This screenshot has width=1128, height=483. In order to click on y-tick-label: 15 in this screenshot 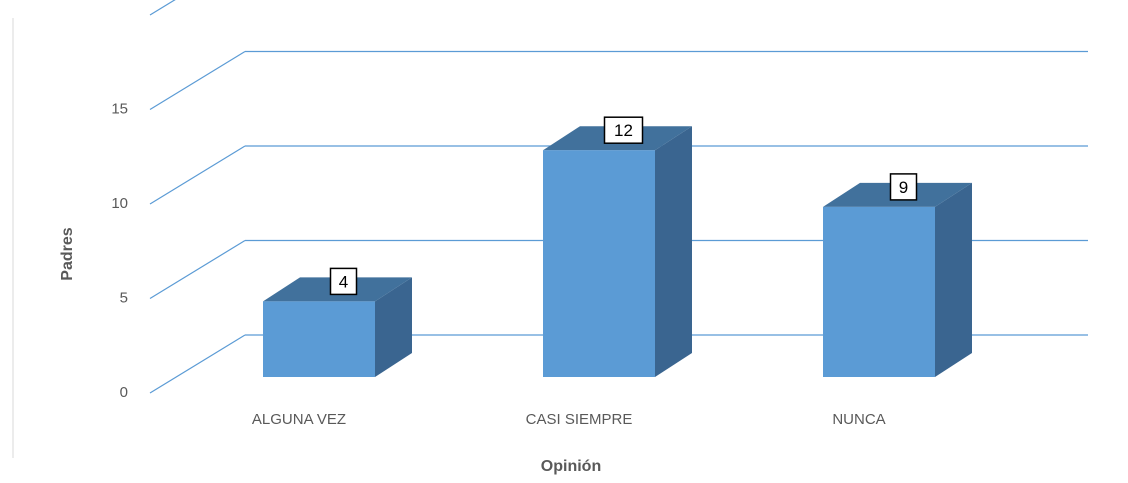, I will do `click(119, 109)`.